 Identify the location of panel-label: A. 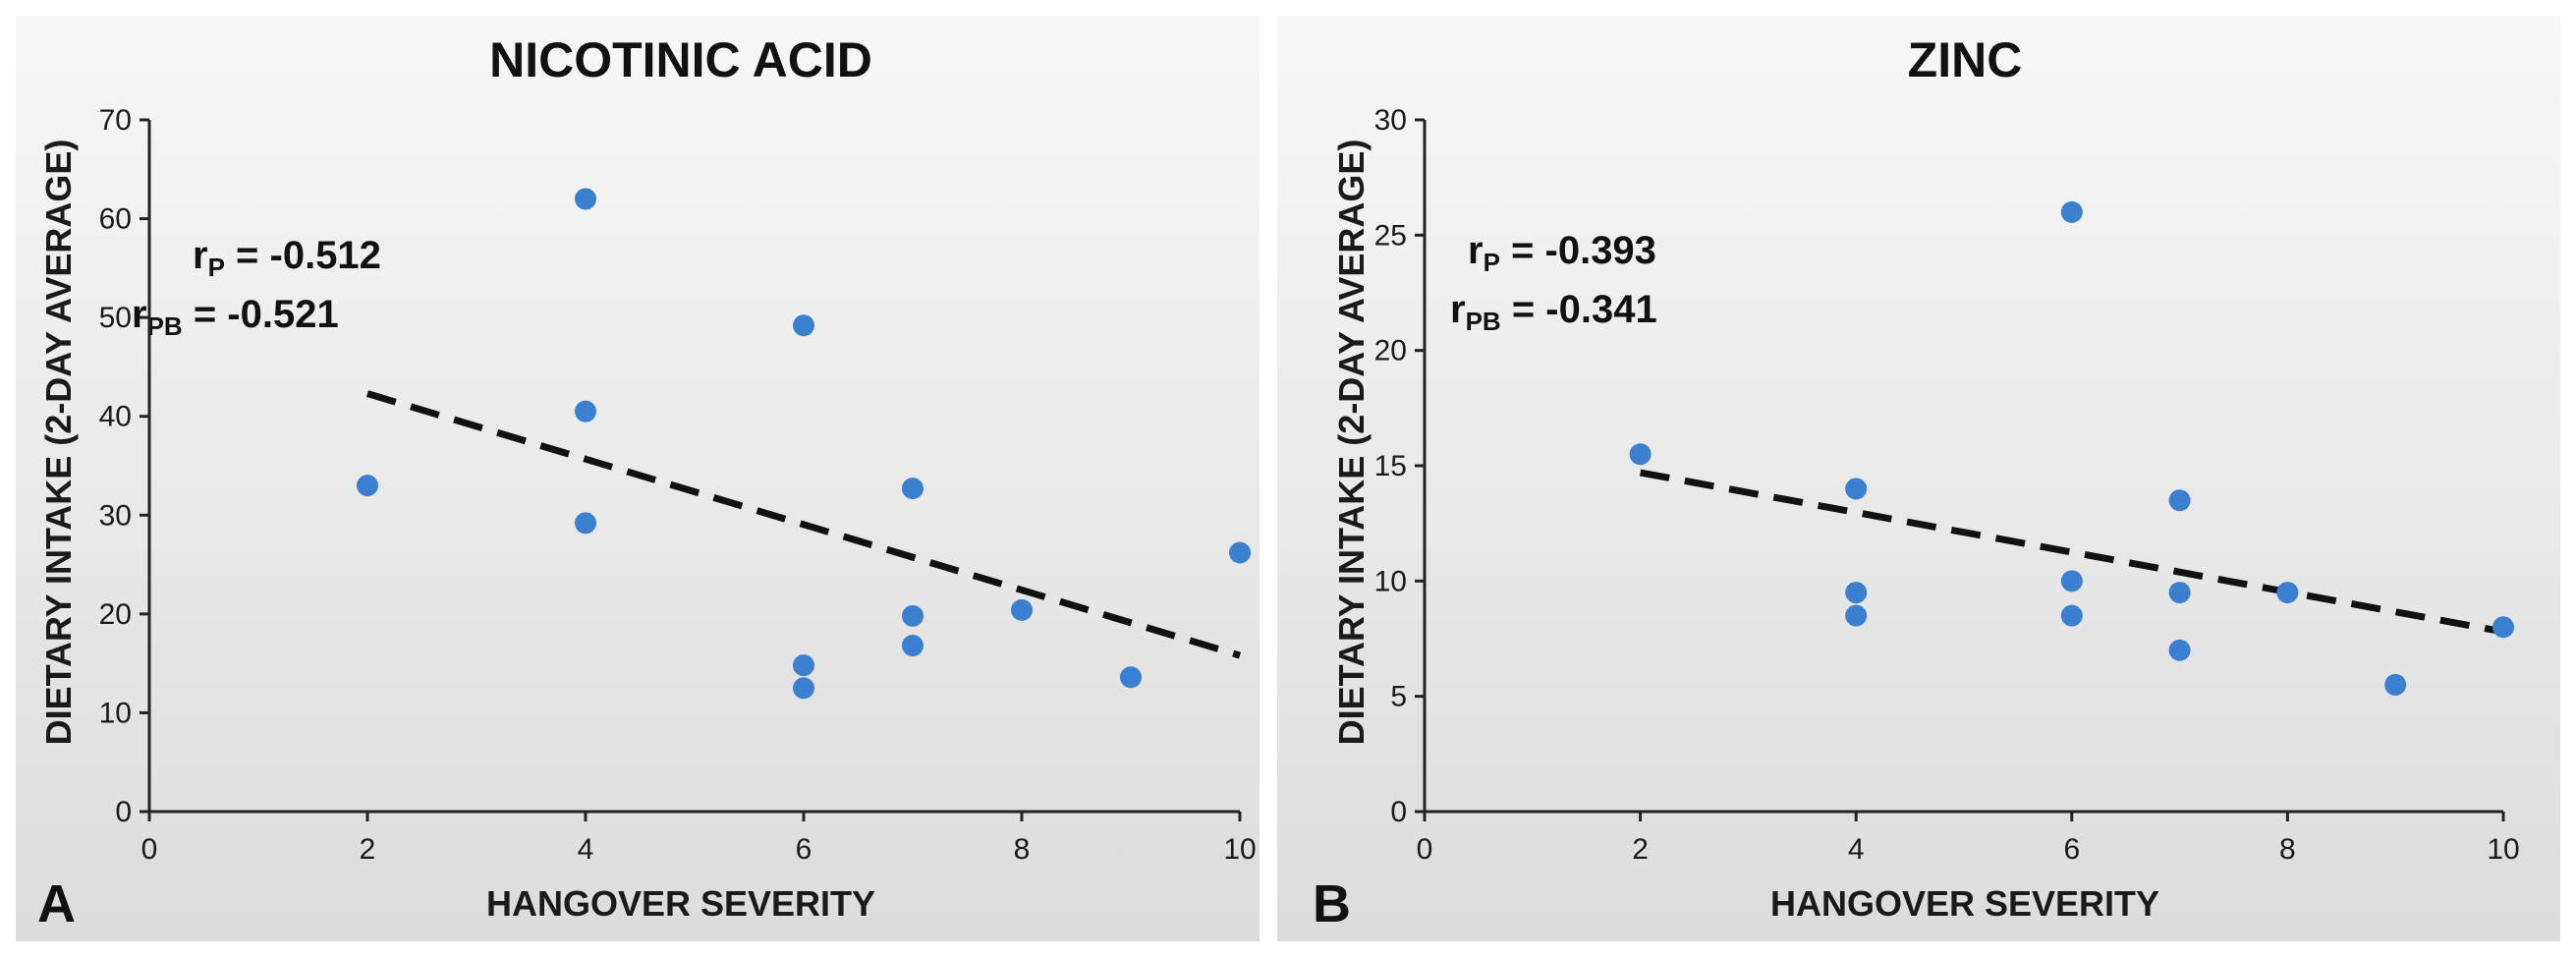
(56, 903).